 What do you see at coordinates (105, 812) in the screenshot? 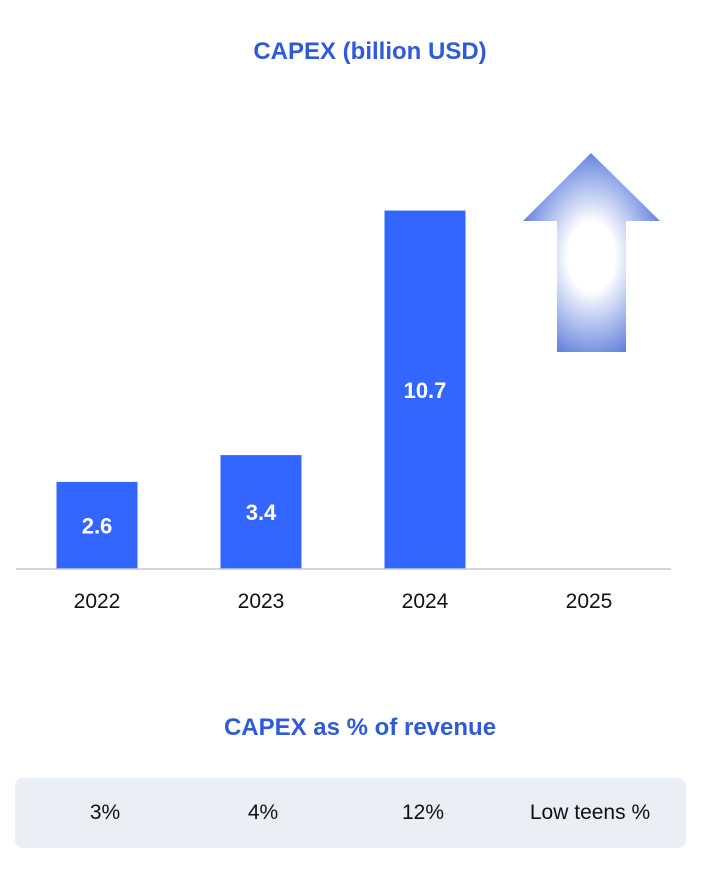
I see `revenue-share-2022: 3%` at bounding box center [105, 812].